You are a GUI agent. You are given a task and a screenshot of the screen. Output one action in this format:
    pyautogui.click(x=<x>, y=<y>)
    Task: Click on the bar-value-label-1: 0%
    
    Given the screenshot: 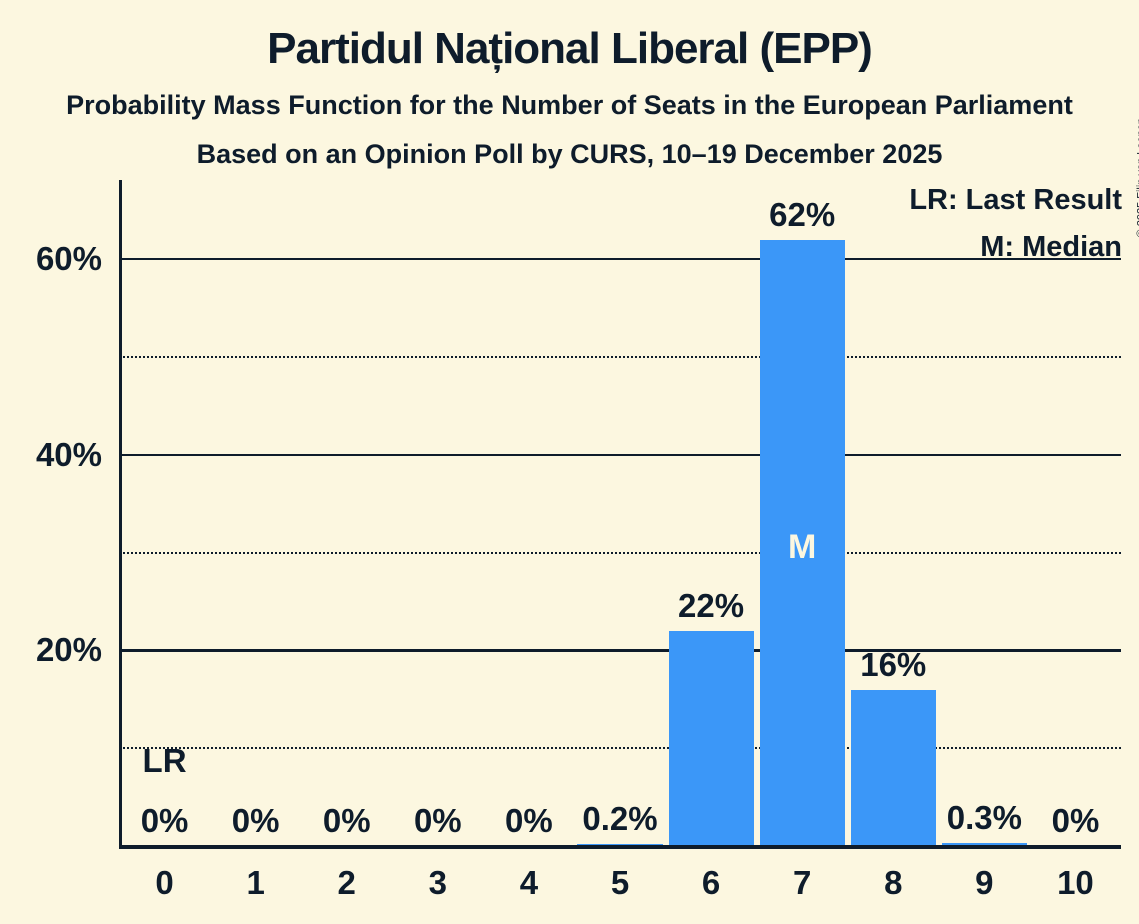 What is the action you would take?
    pyautogui.click(x=255, y=820)
    